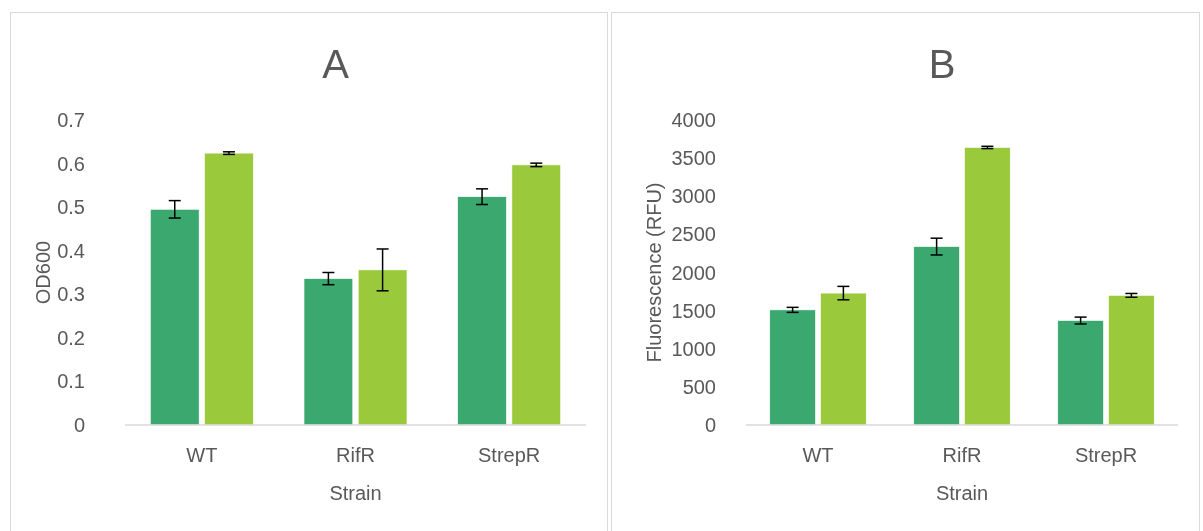 This screenshot has width=1203, height=531. I want to click on y-tick-label: 500, so click(699, 386).